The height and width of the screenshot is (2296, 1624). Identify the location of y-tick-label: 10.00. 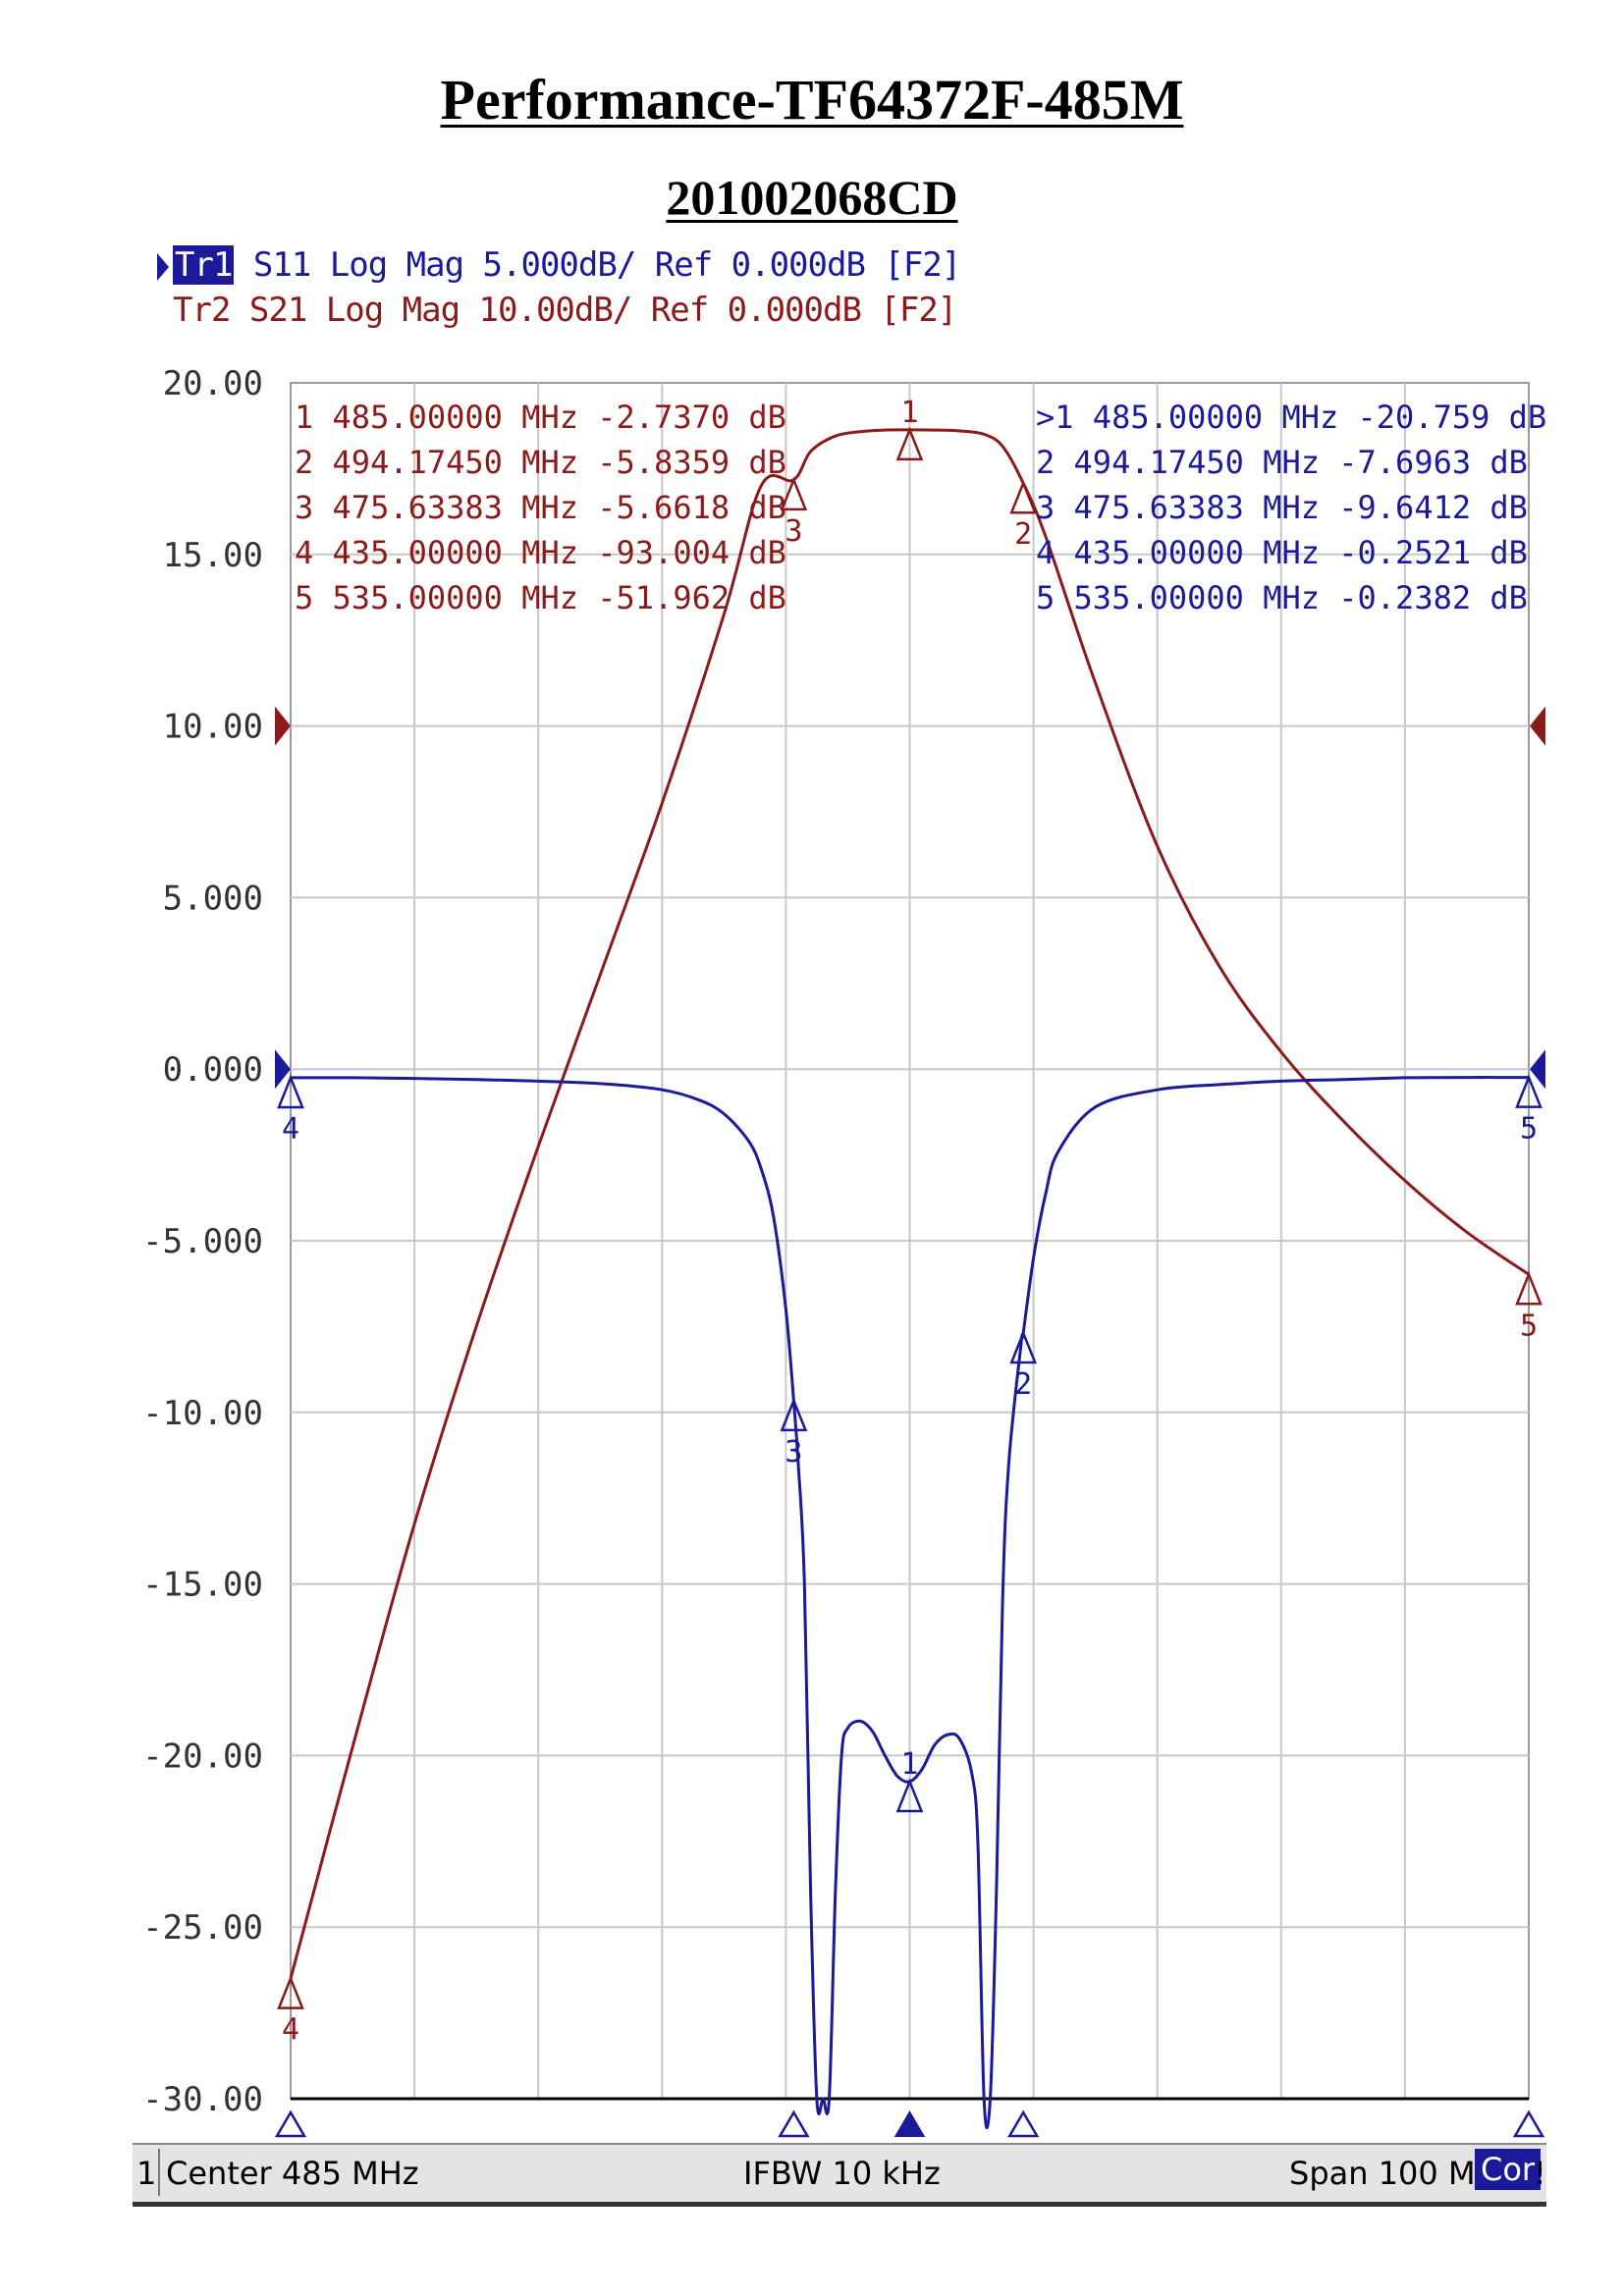
(213, 728).